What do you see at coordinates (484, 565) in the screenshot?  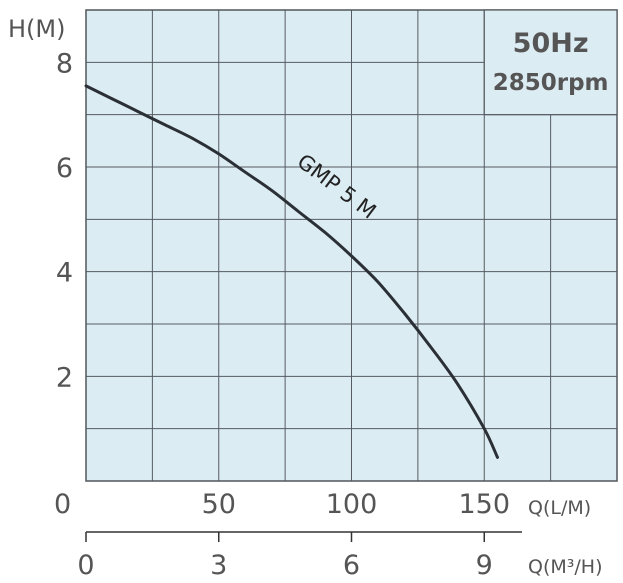 I see `x2-tick-label: 9` at bounding box center [484, 565].